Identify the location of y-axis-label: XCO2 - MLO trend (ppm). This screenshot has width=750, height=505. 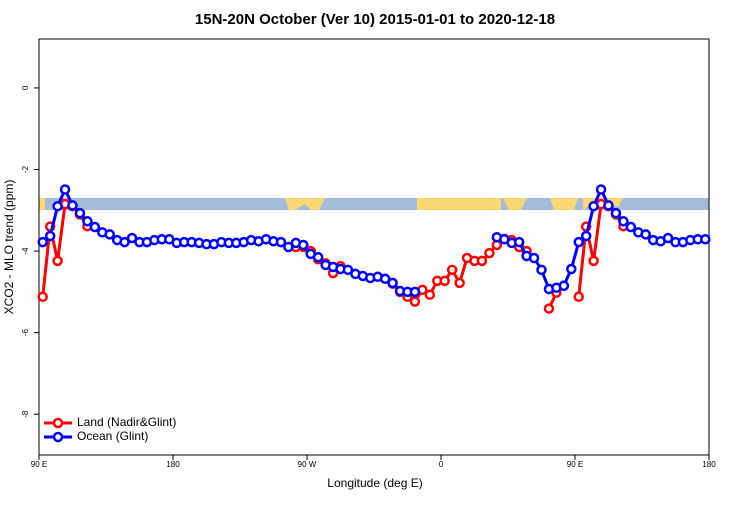
(9, 247).